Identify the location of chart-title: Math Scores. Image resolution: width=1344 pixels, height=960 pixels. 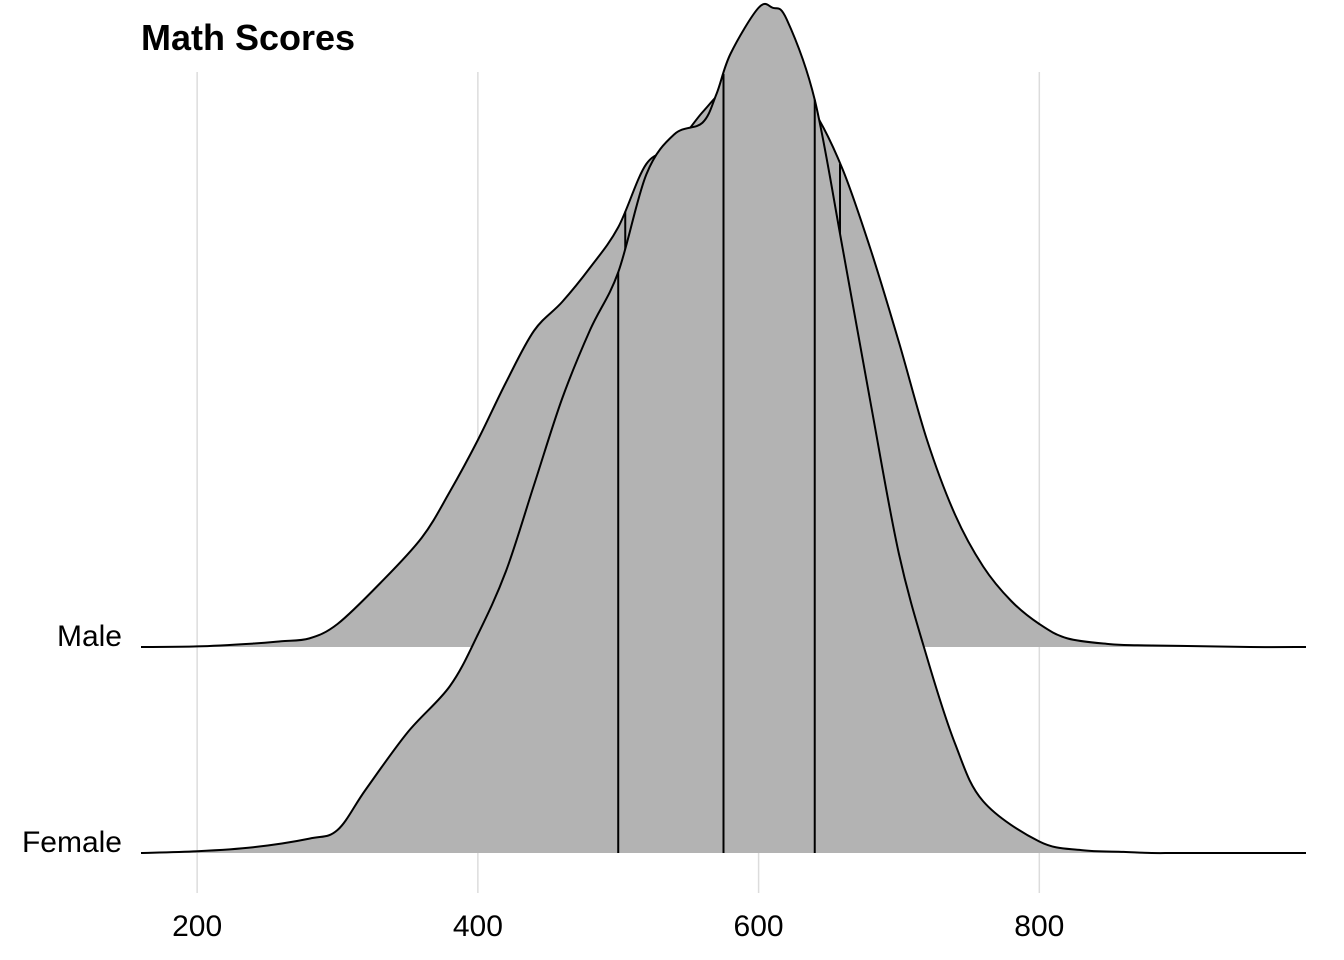
(248, 37).